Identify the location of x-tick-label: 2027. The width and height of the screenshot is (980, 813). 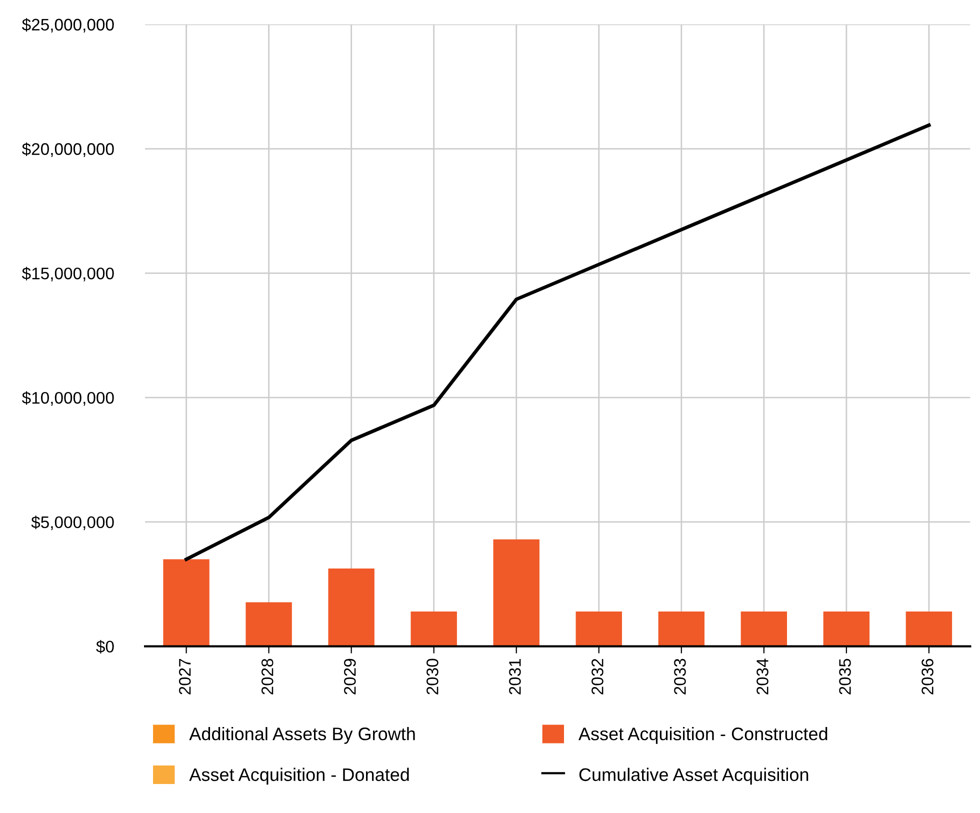
(184, 676).